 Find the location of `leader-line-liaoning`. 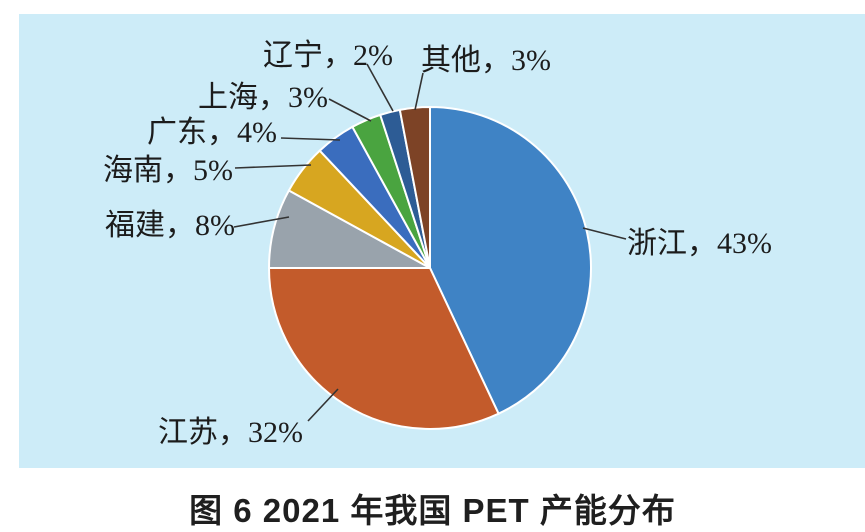

leader-line-liaoning is located at coordinates (380, 87).